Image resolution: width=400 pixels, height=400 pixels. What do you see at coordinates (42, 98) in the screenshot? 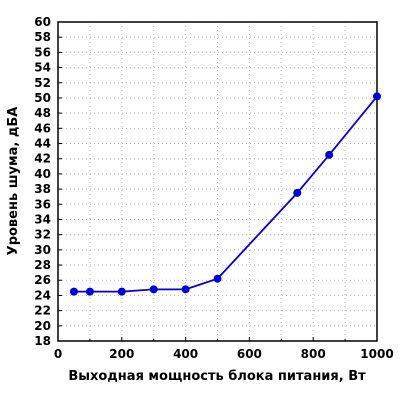
I see `y-tick-label: 50` at bounding box center [42, 98].